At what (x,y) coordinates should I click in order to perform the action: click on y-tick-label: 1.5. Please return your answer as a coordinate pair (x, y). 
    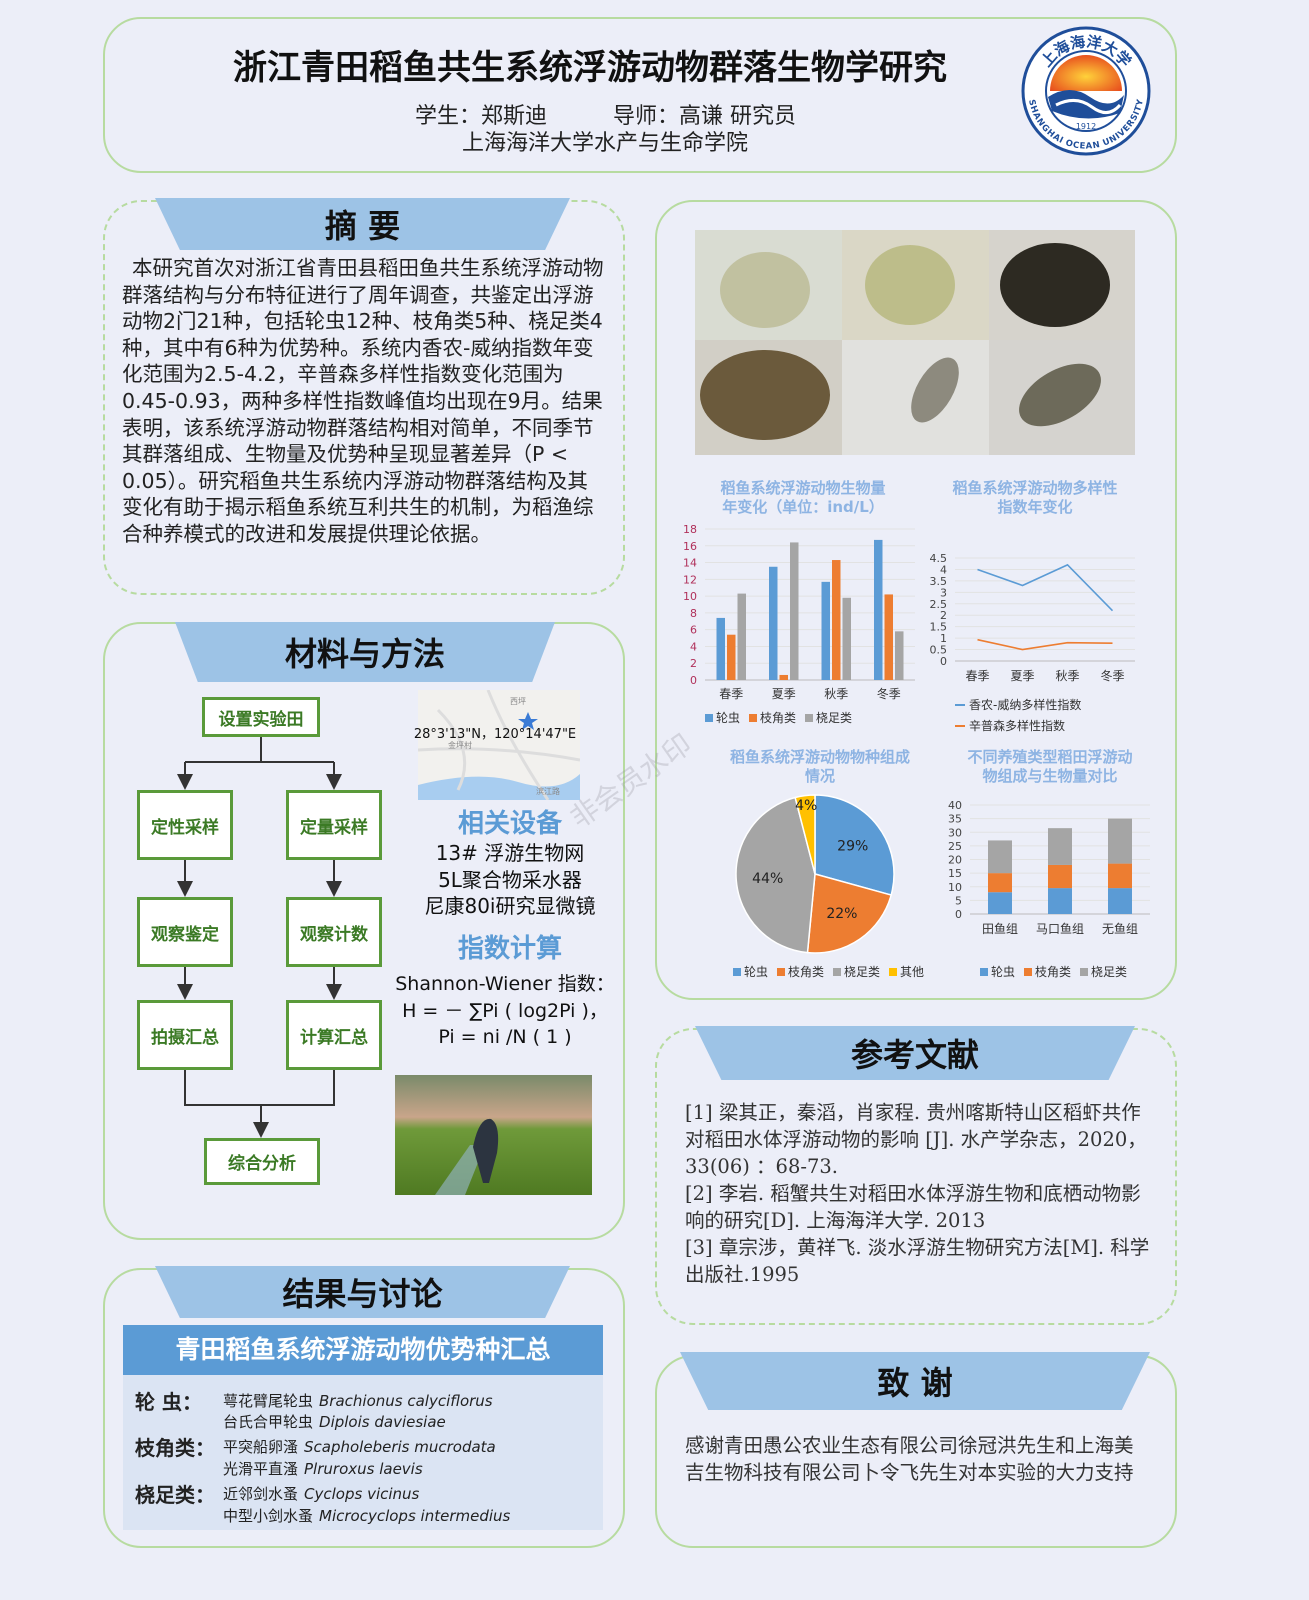
    Looking at the image, I should click on (939, 627).